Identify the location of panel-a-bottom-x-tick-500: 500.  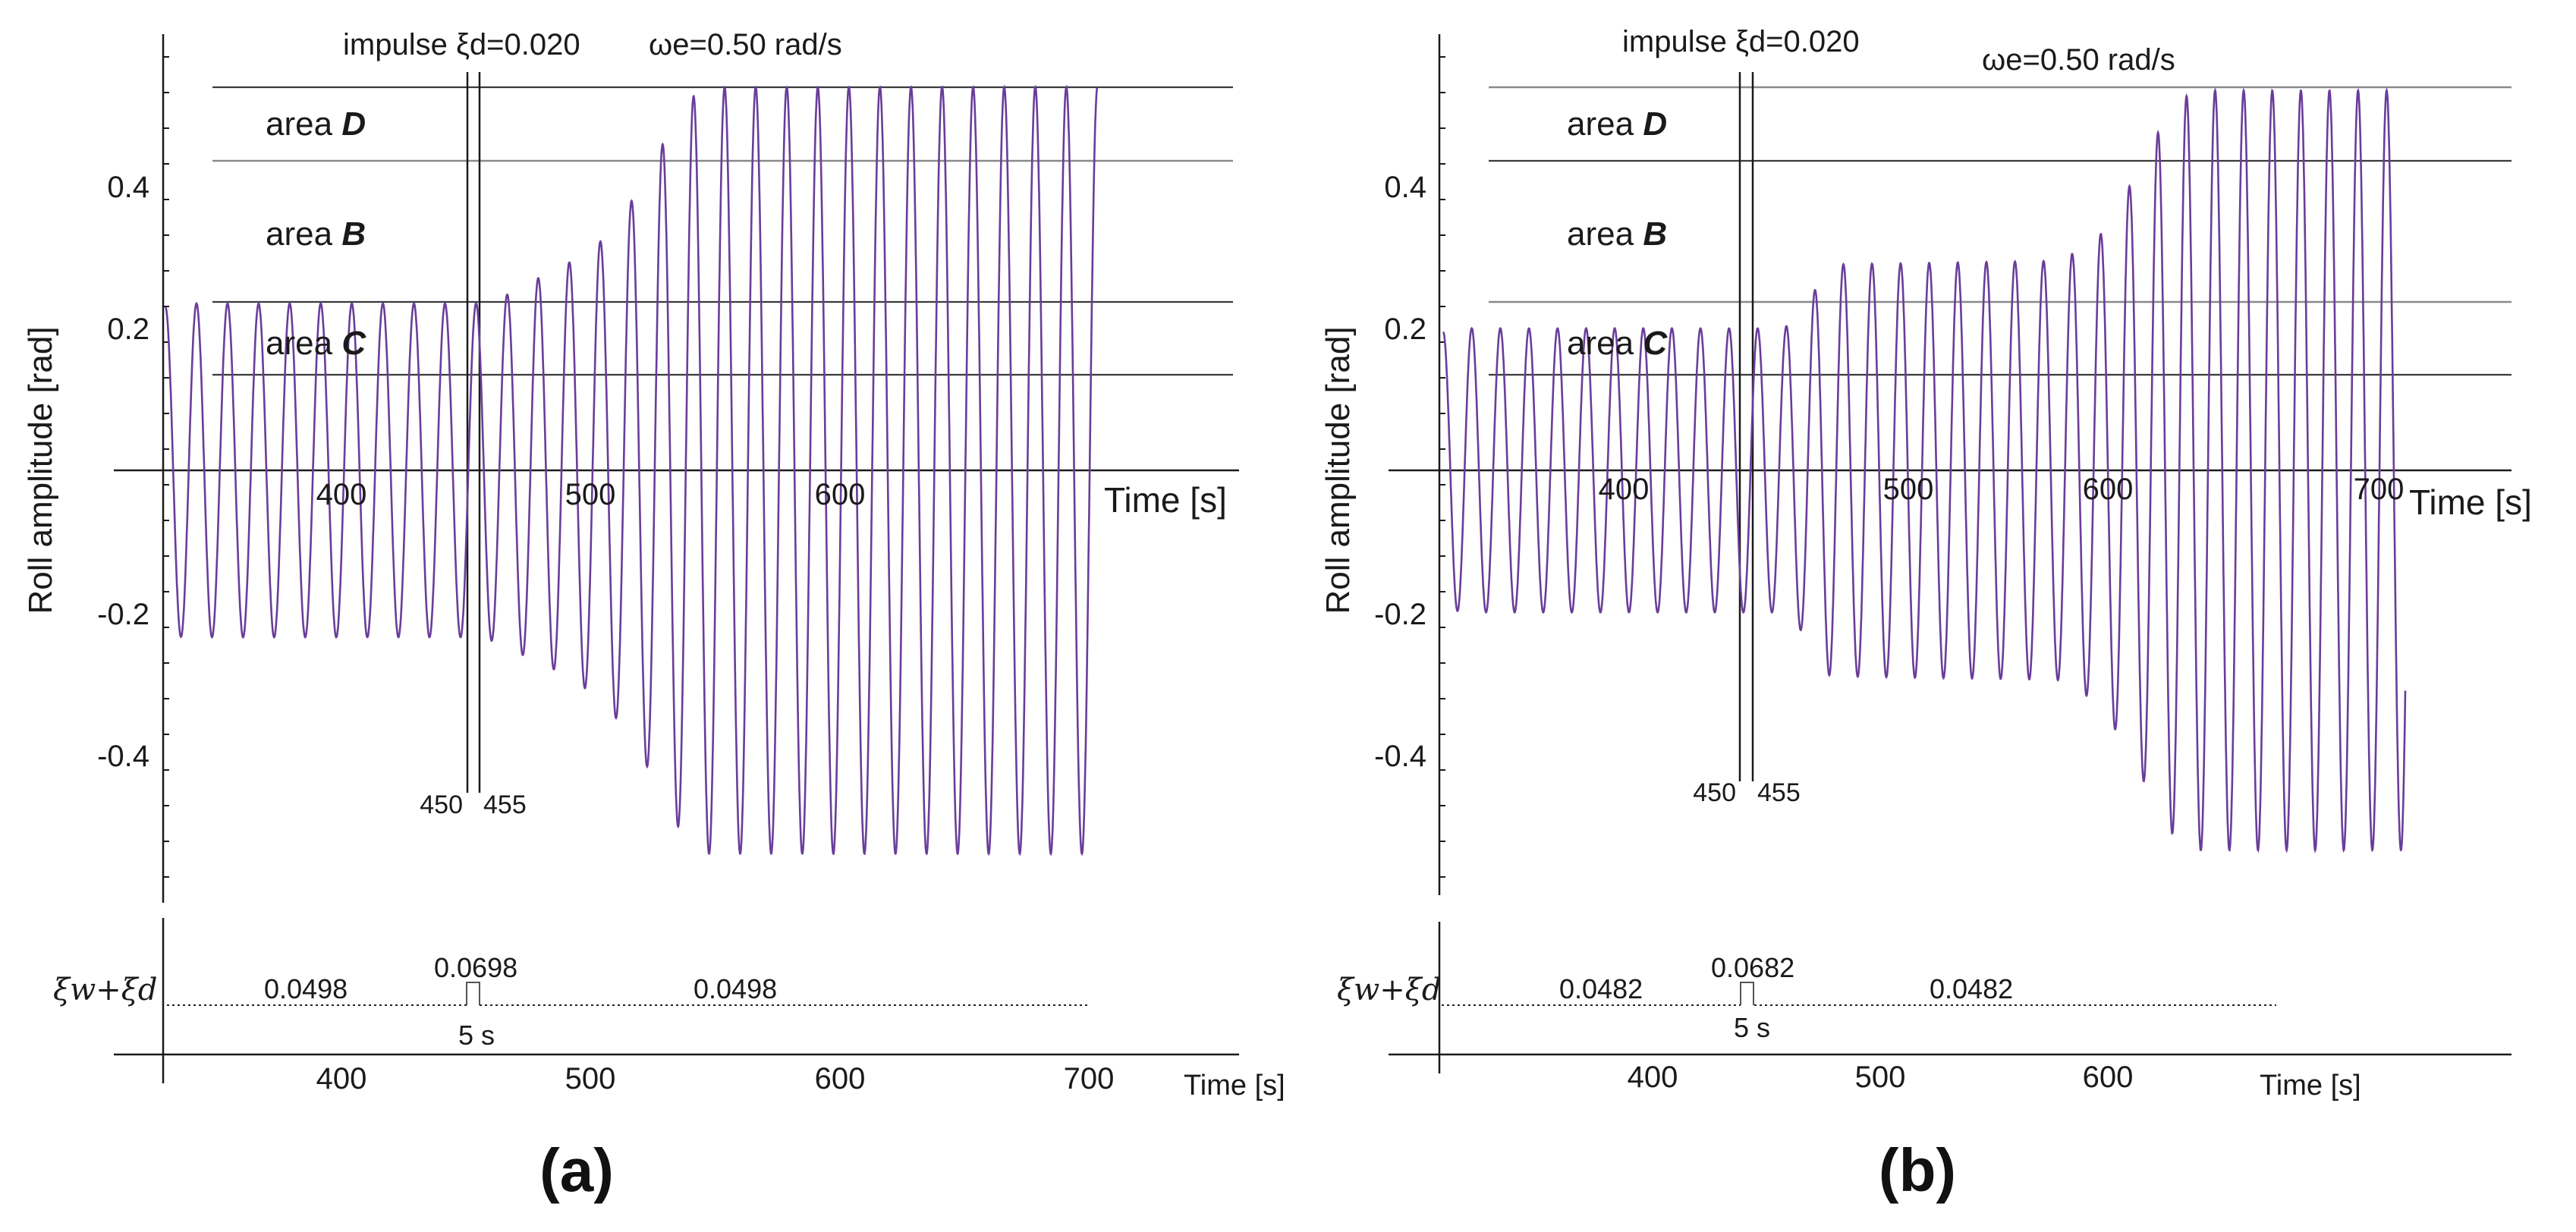
(590, 1078).